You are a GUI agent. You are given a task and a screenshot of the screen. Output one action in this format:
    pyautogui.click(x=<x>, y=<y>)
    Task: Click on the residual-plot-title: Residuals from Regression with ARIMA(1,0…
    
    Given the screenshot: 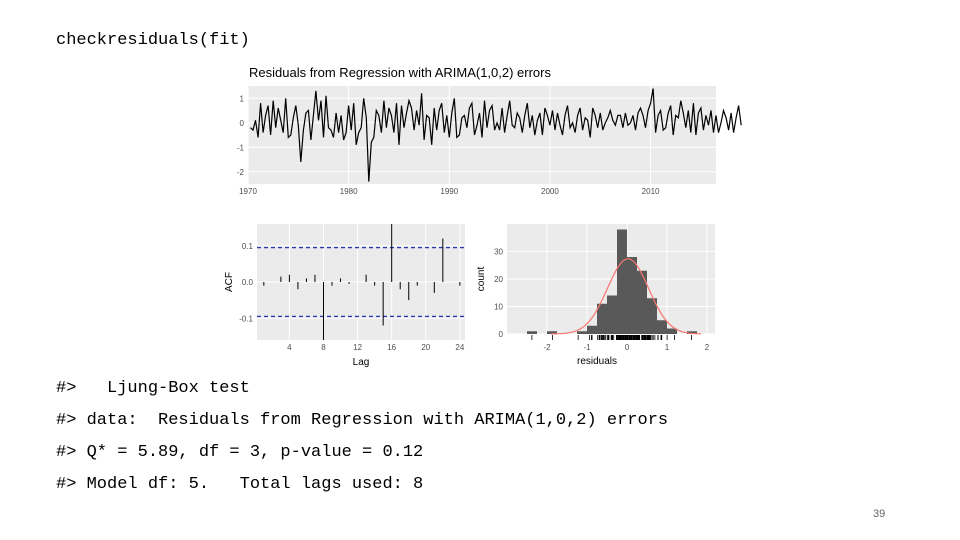 What is the action you would take?
    pyautogui.click(x=400, y=72)
    